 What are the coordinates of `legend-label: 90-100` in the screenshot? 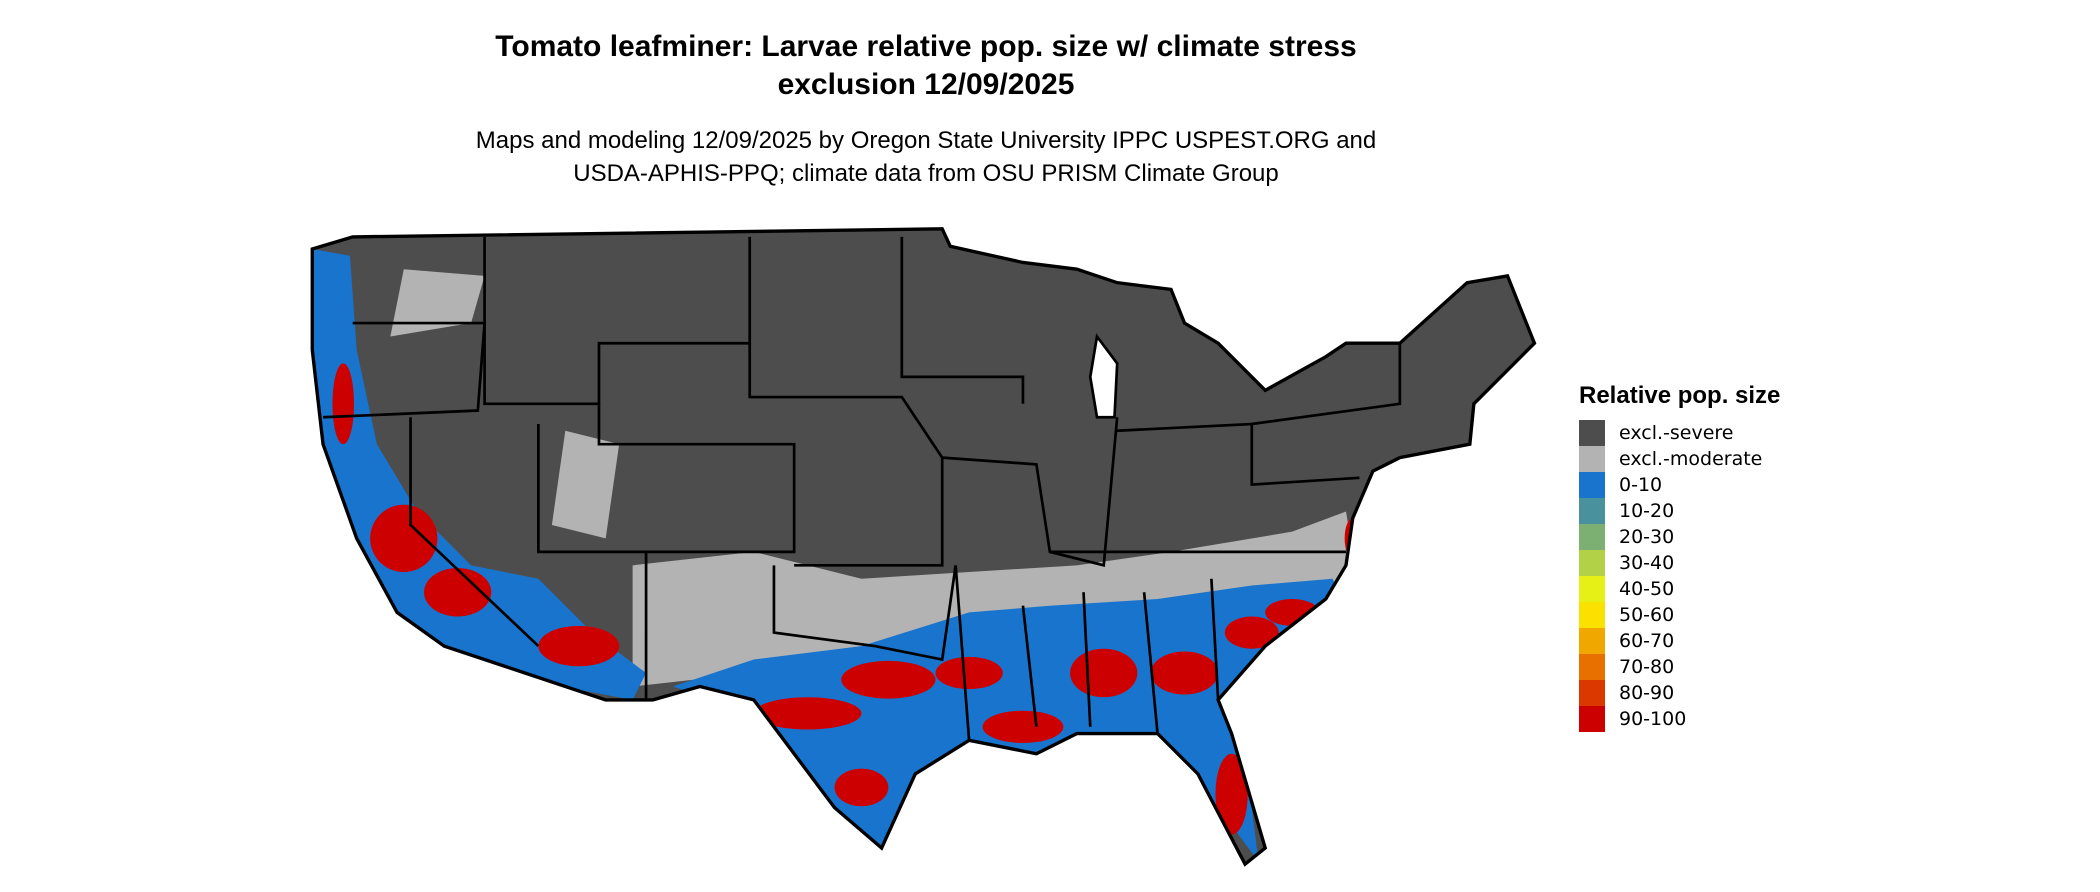 It's located at (1653, 719).